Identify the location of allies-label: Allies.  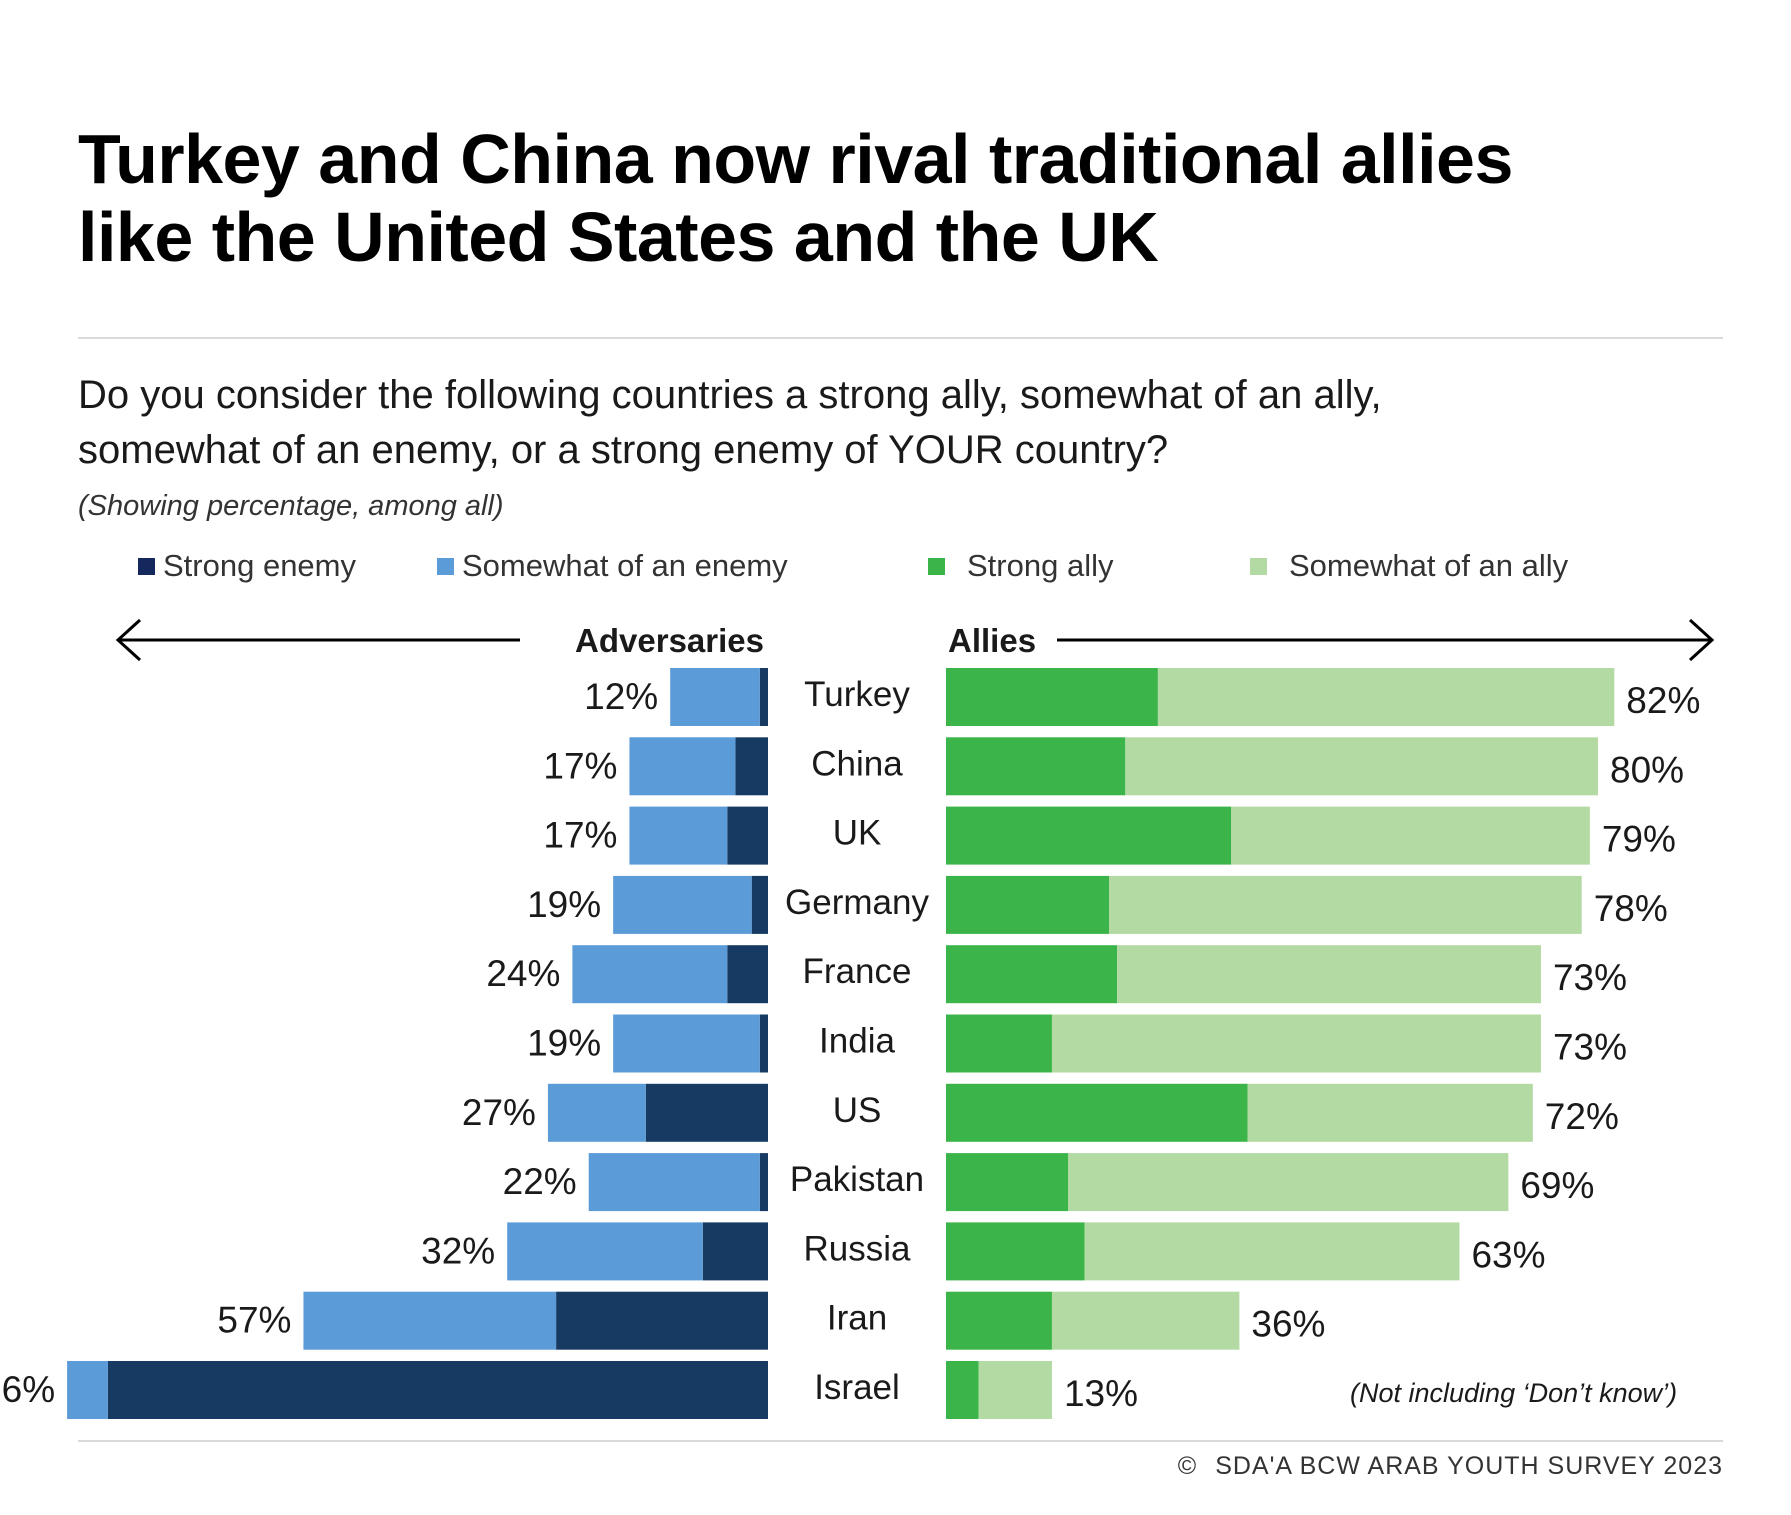
(992, 640).